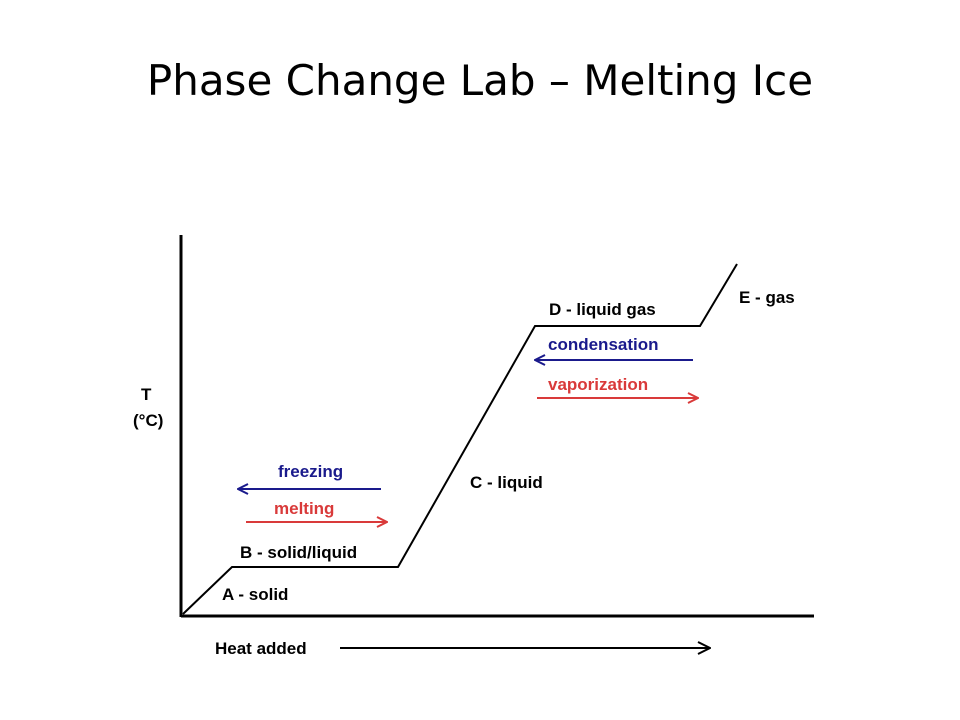  Describe the element at coordinates (304, 508) in the screenshot. I see `transition-label-melting: melting` at that location.